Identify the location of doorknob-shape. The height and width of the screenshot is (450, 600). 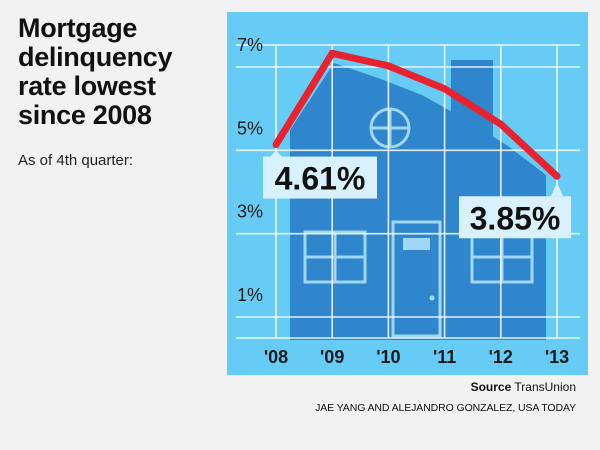
(432, 298).